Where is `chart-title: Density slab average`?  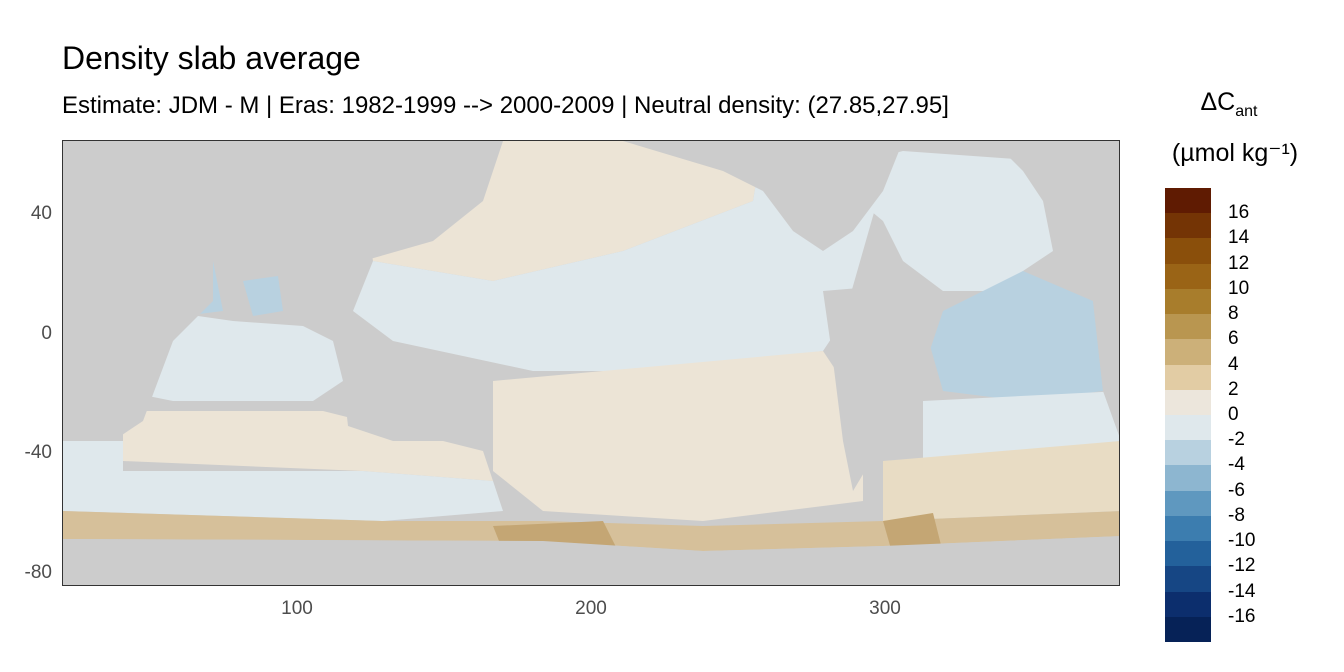 chart-title: Density slab average is located at coordinates (211, 58).